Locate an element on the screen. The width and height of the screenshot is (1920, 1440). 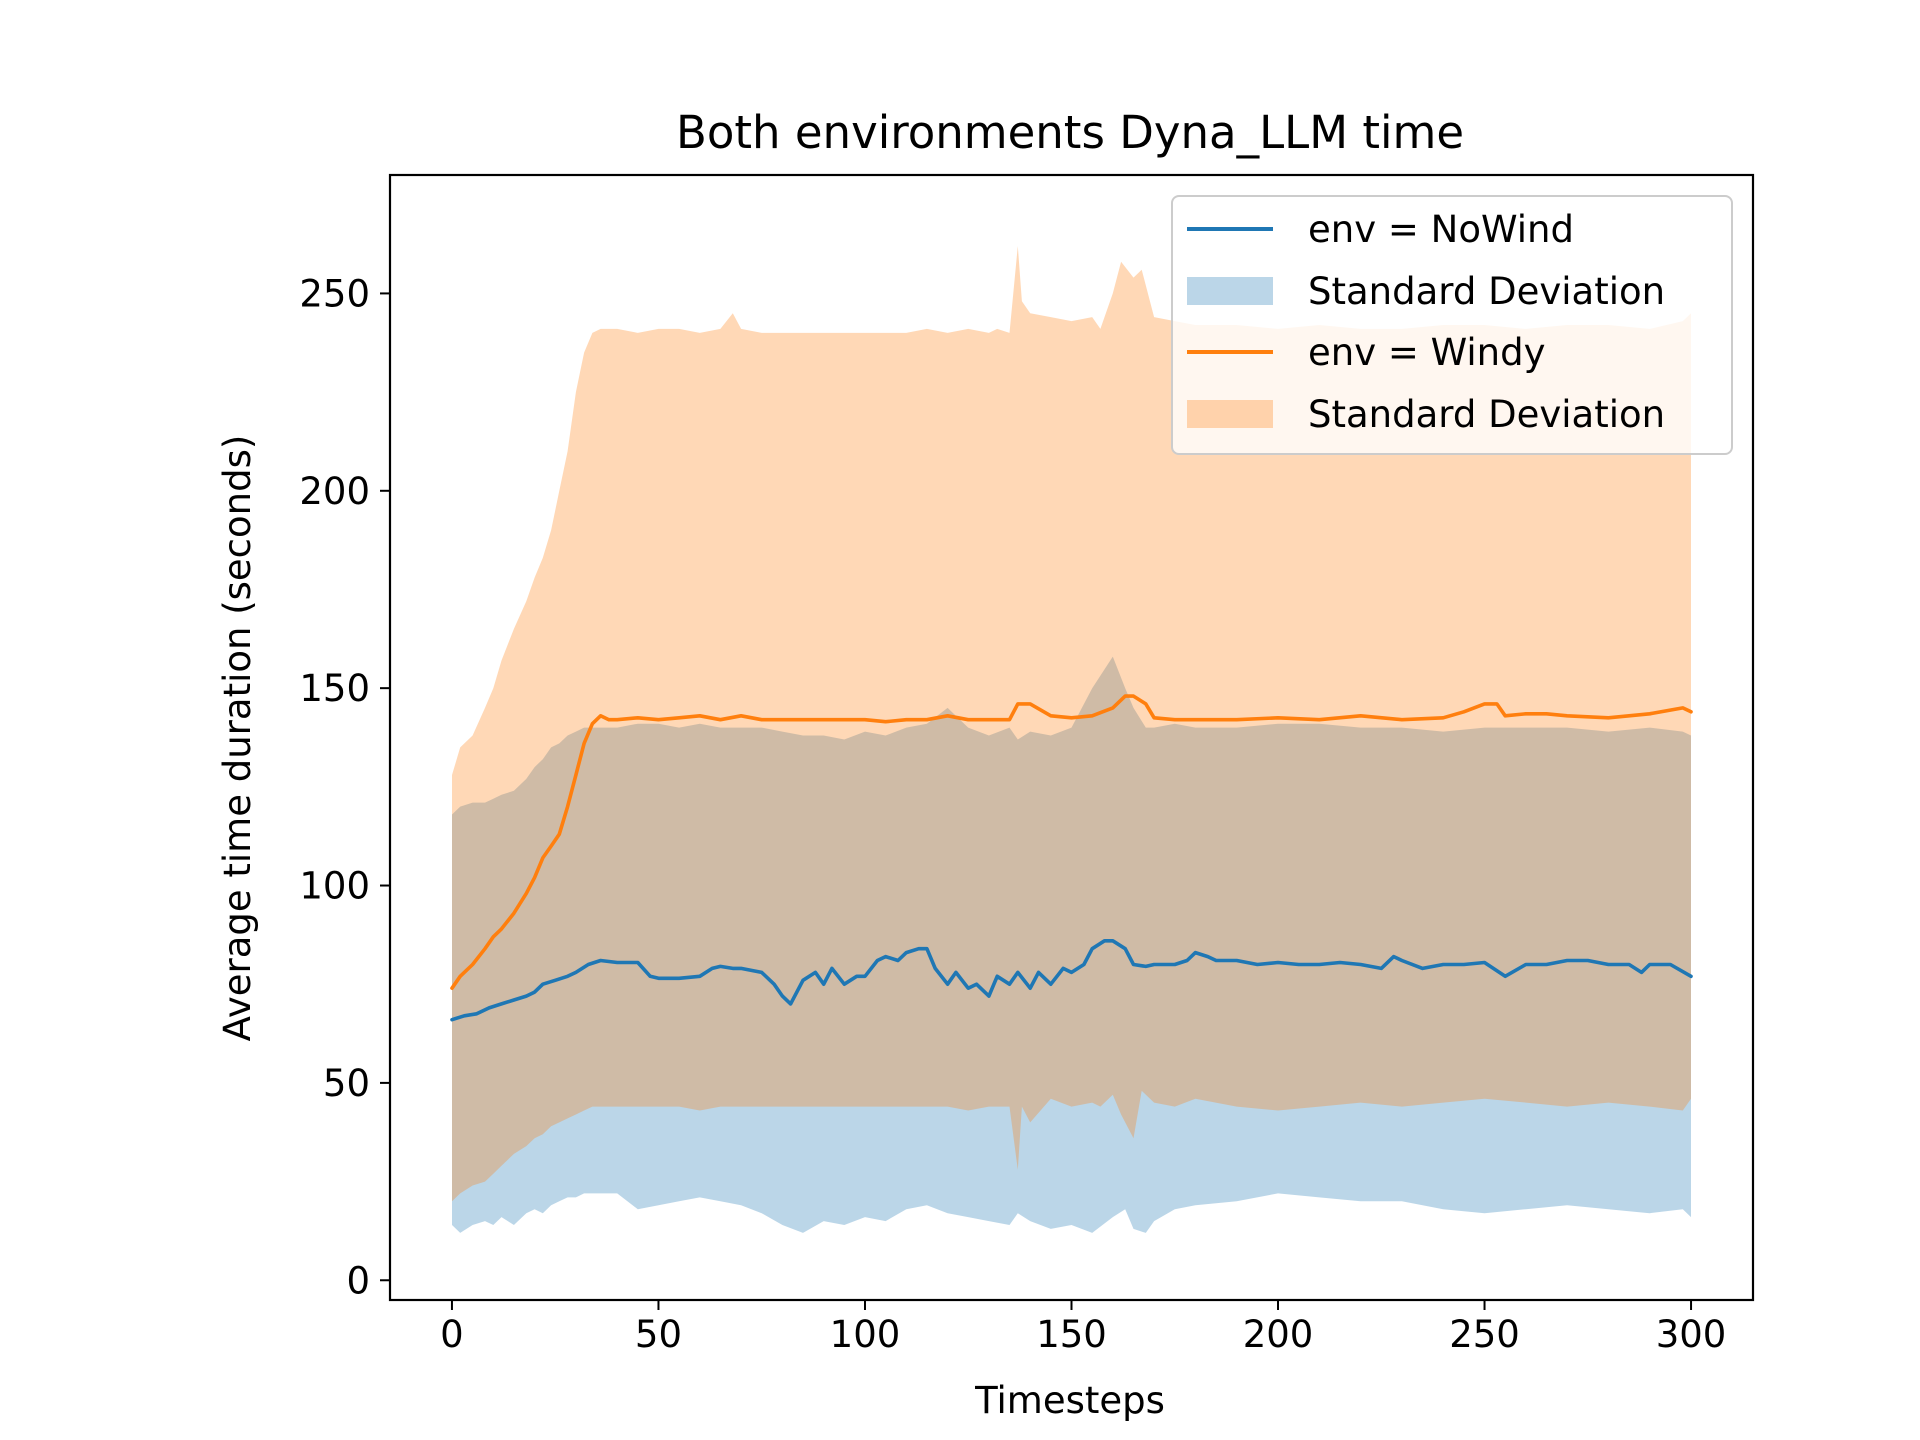
legend-box is located at coordinates (1452, 325).